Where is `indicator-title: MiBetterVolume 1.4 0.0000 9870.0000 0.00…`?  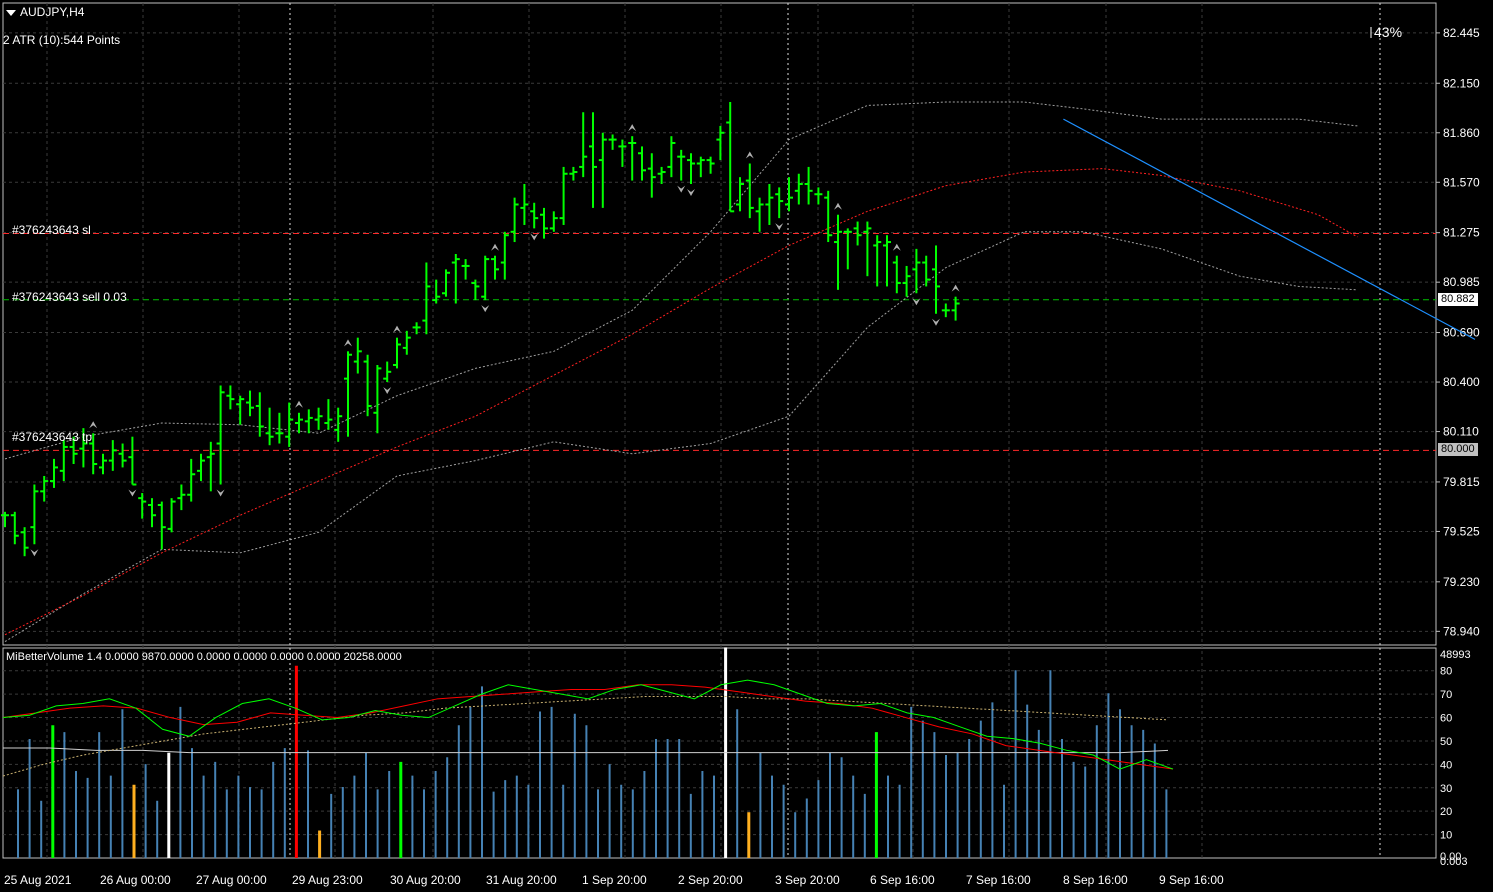
indicator-title: MiBetterVolume 1.4 0.0000 9870.0000 0.00… is located at coordinates (204, 657).